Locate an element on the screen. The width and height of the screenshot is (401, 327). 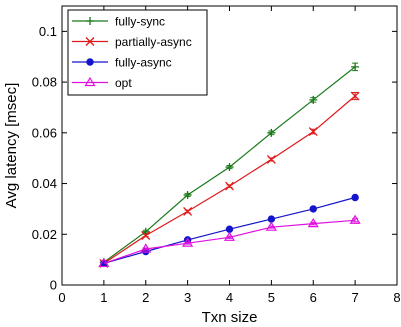
legend-label: opt is located at coordinates (123, 83).